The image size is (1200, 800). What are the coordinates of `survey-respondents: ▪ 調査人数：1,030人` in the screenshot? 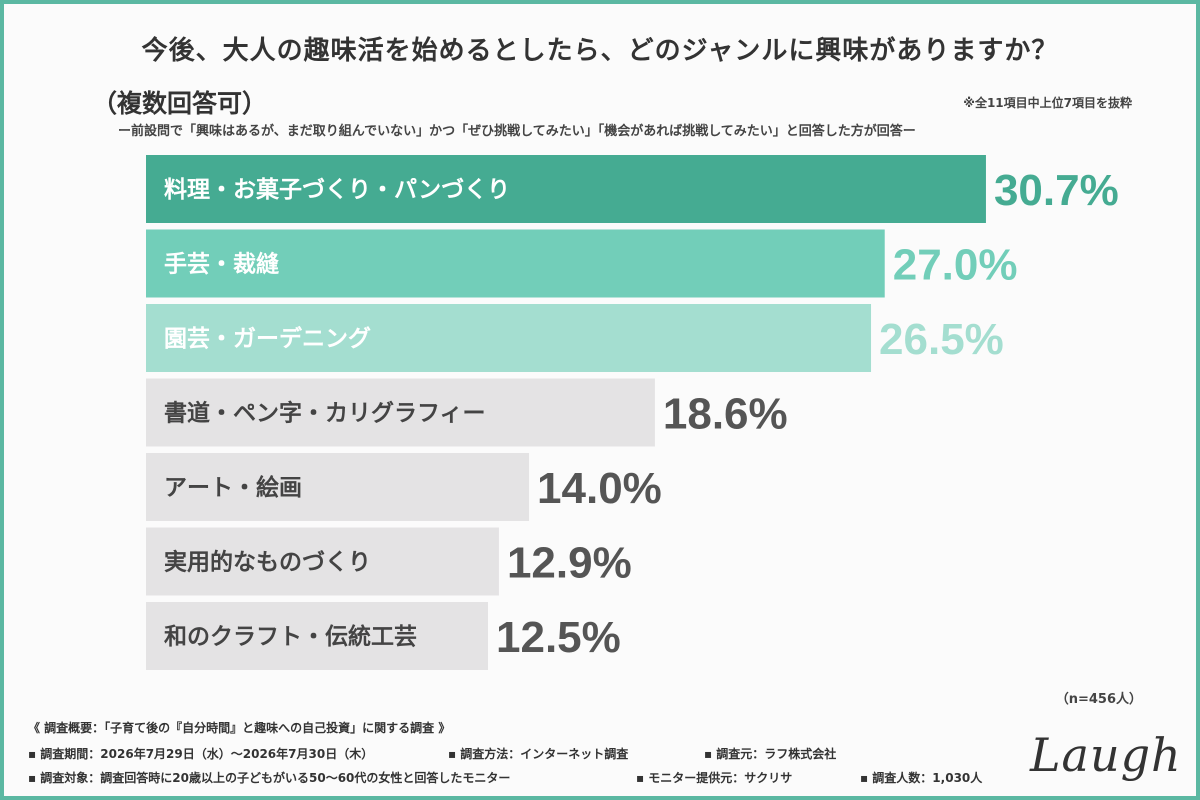 It's located at (921, 778).